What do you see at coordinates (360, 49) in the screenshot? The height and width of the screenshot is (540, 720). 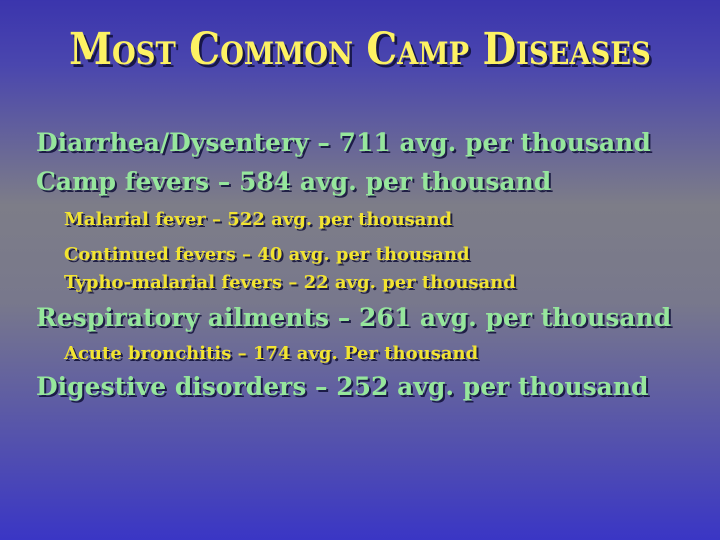 I see `slide-title: Most Common Camp Diseases` at bounding box center [360, 49].